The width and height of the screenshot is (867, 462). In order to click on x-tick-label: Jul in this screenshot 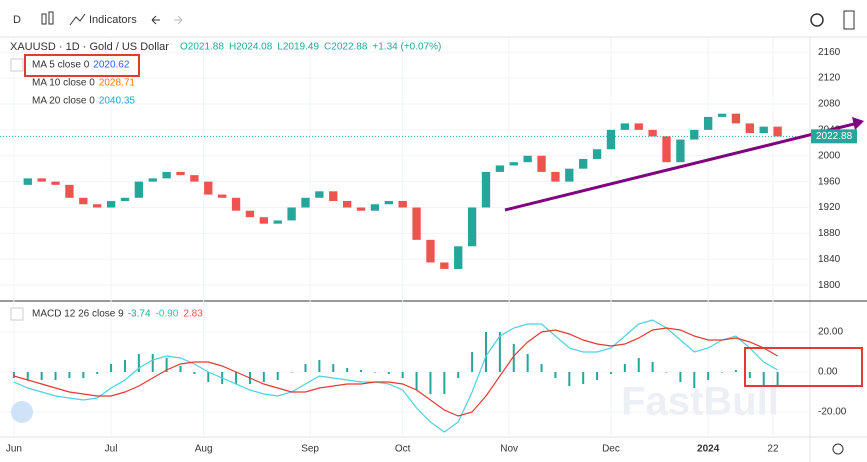, I will do `click(111, 449)`.